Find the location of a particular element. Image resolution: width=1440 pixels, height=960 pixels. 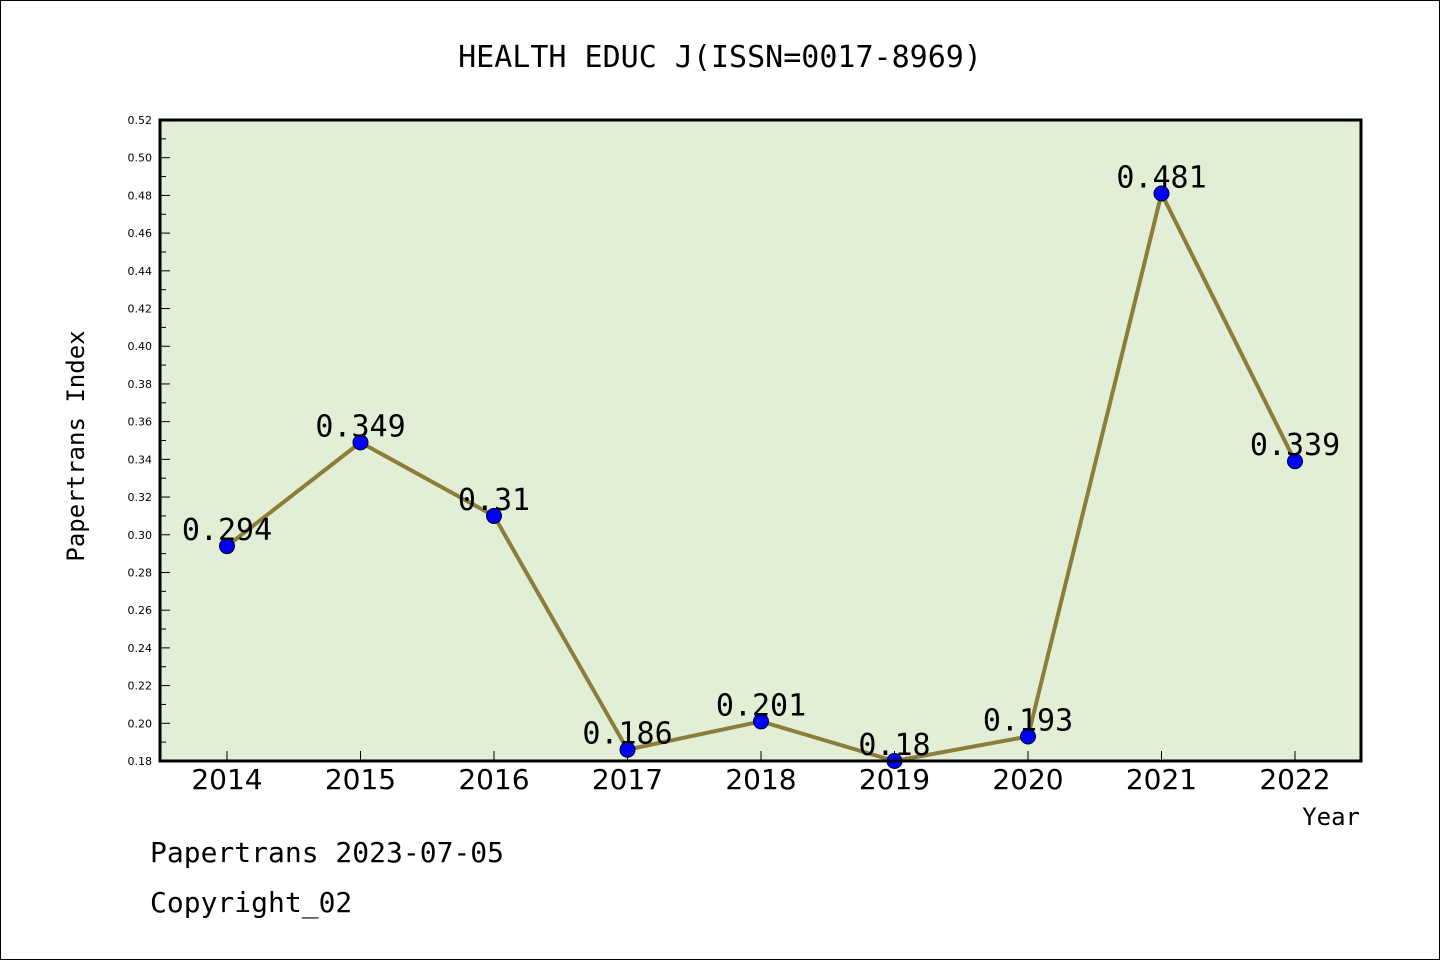

chart-title: HEALTH EDUC J(ISSN=0017-8969) is located at coordinates (720, 57).